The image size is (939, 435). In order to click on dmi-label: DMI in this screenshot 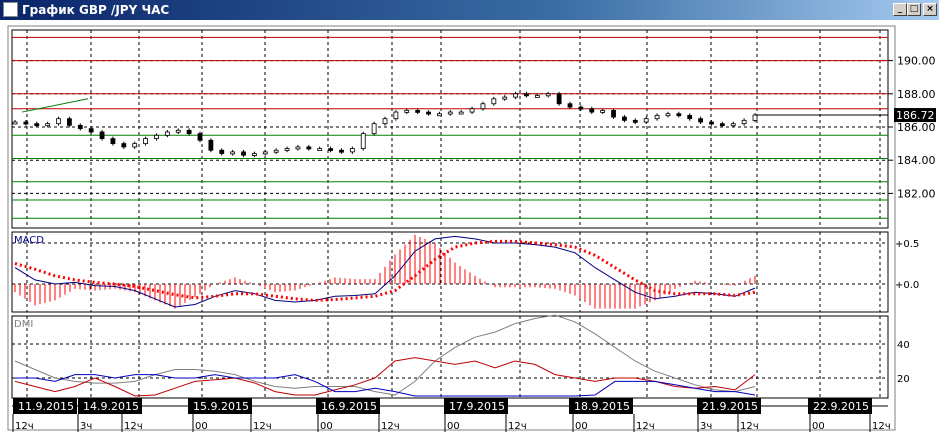, I will do `click(23, 324)`.